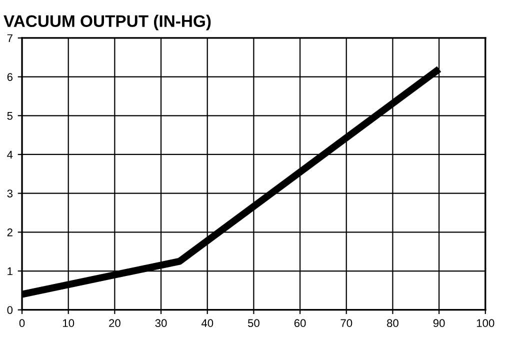 The image size is (512, 342). I want to click on y-tick-label: 5, so click(10, 116).